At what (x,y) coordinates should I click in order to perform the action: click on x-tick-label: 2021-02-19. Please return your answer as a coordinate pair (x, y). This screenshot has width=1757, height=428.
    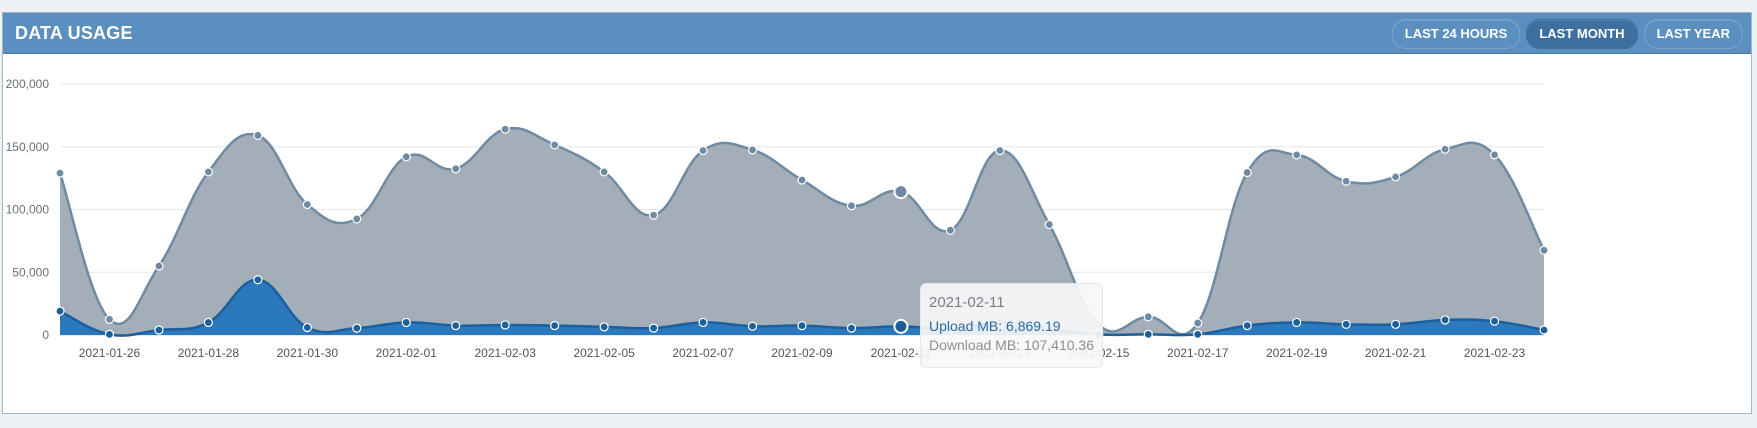
    Looking at the image, I should click on (1297, 353).